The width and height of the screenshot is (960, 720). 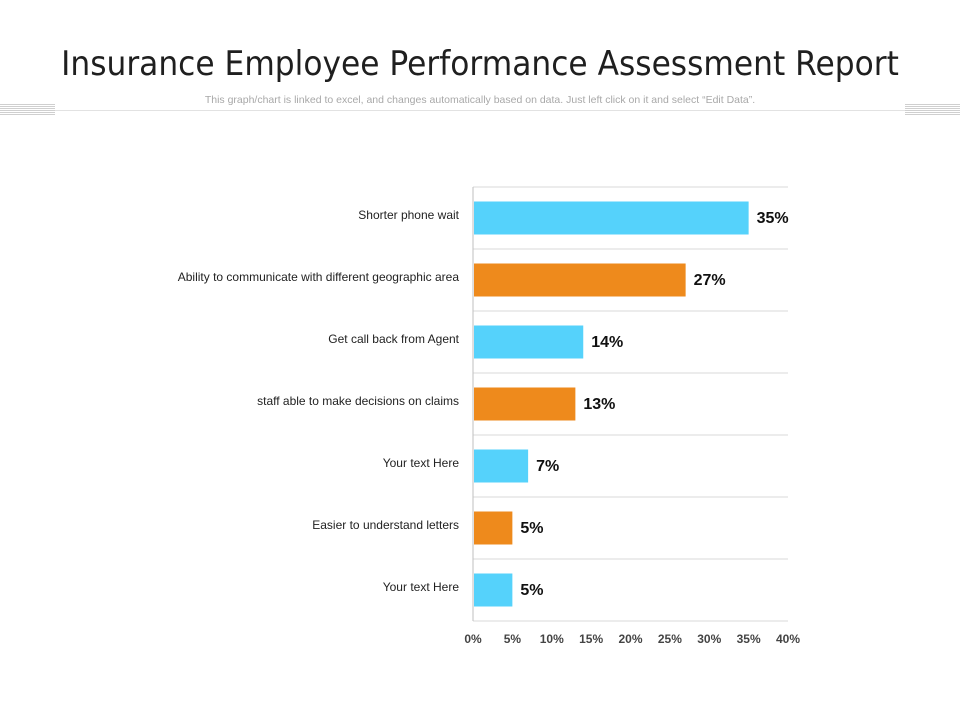 I want to click on x-tick-label: 40%, so click(x=788, y=639).